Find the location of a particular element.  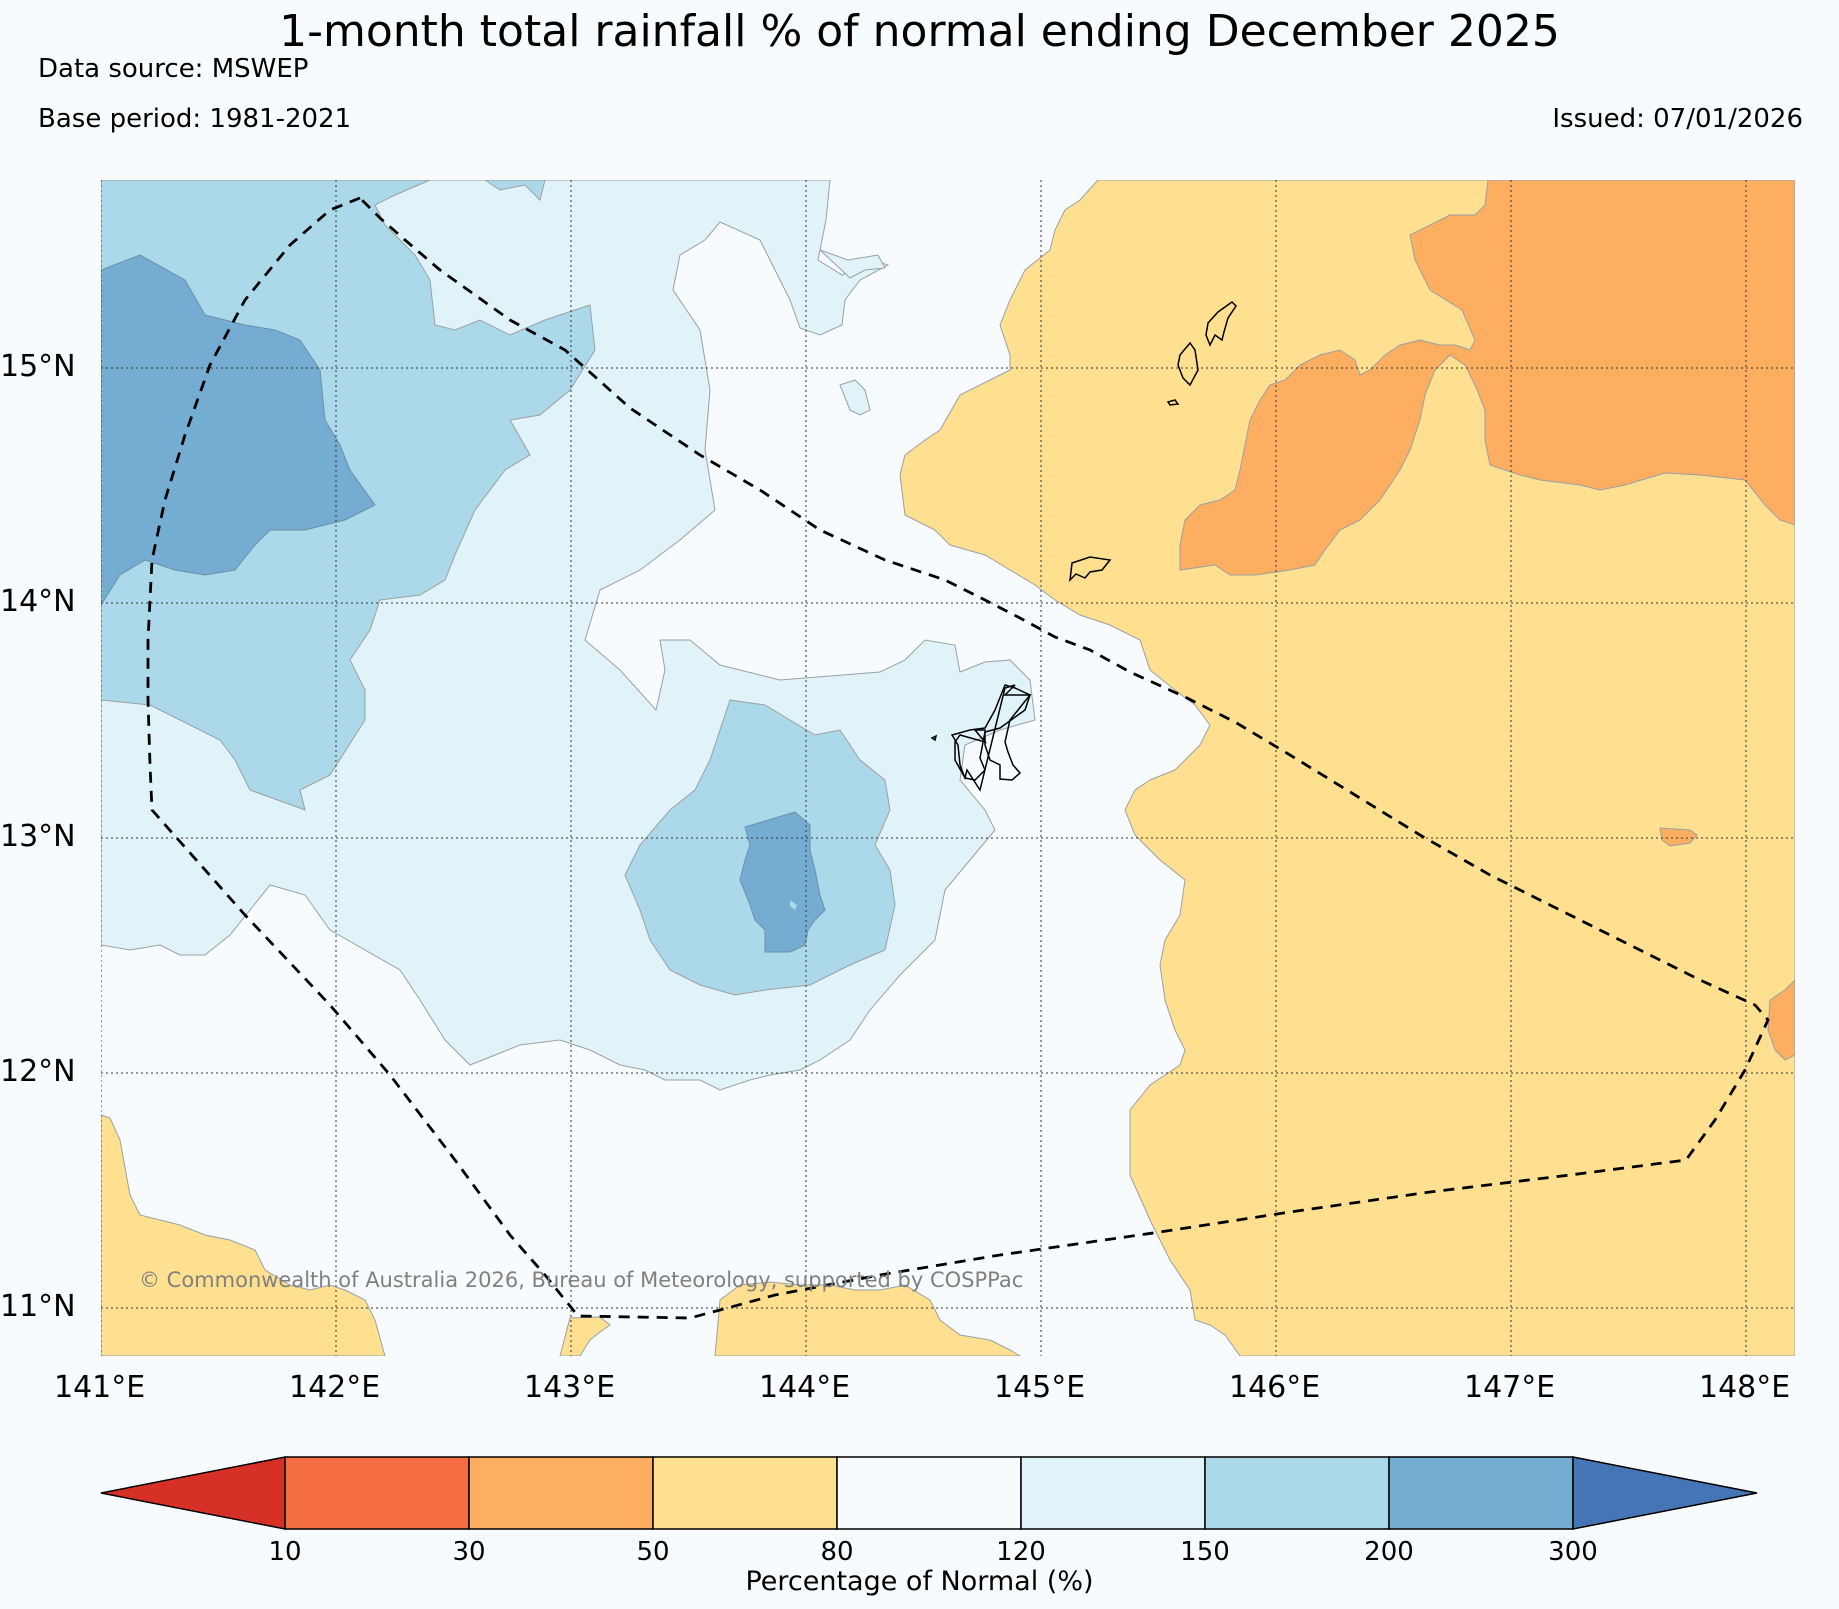

rainfall-hole-central is located at coordinates (793, 905).